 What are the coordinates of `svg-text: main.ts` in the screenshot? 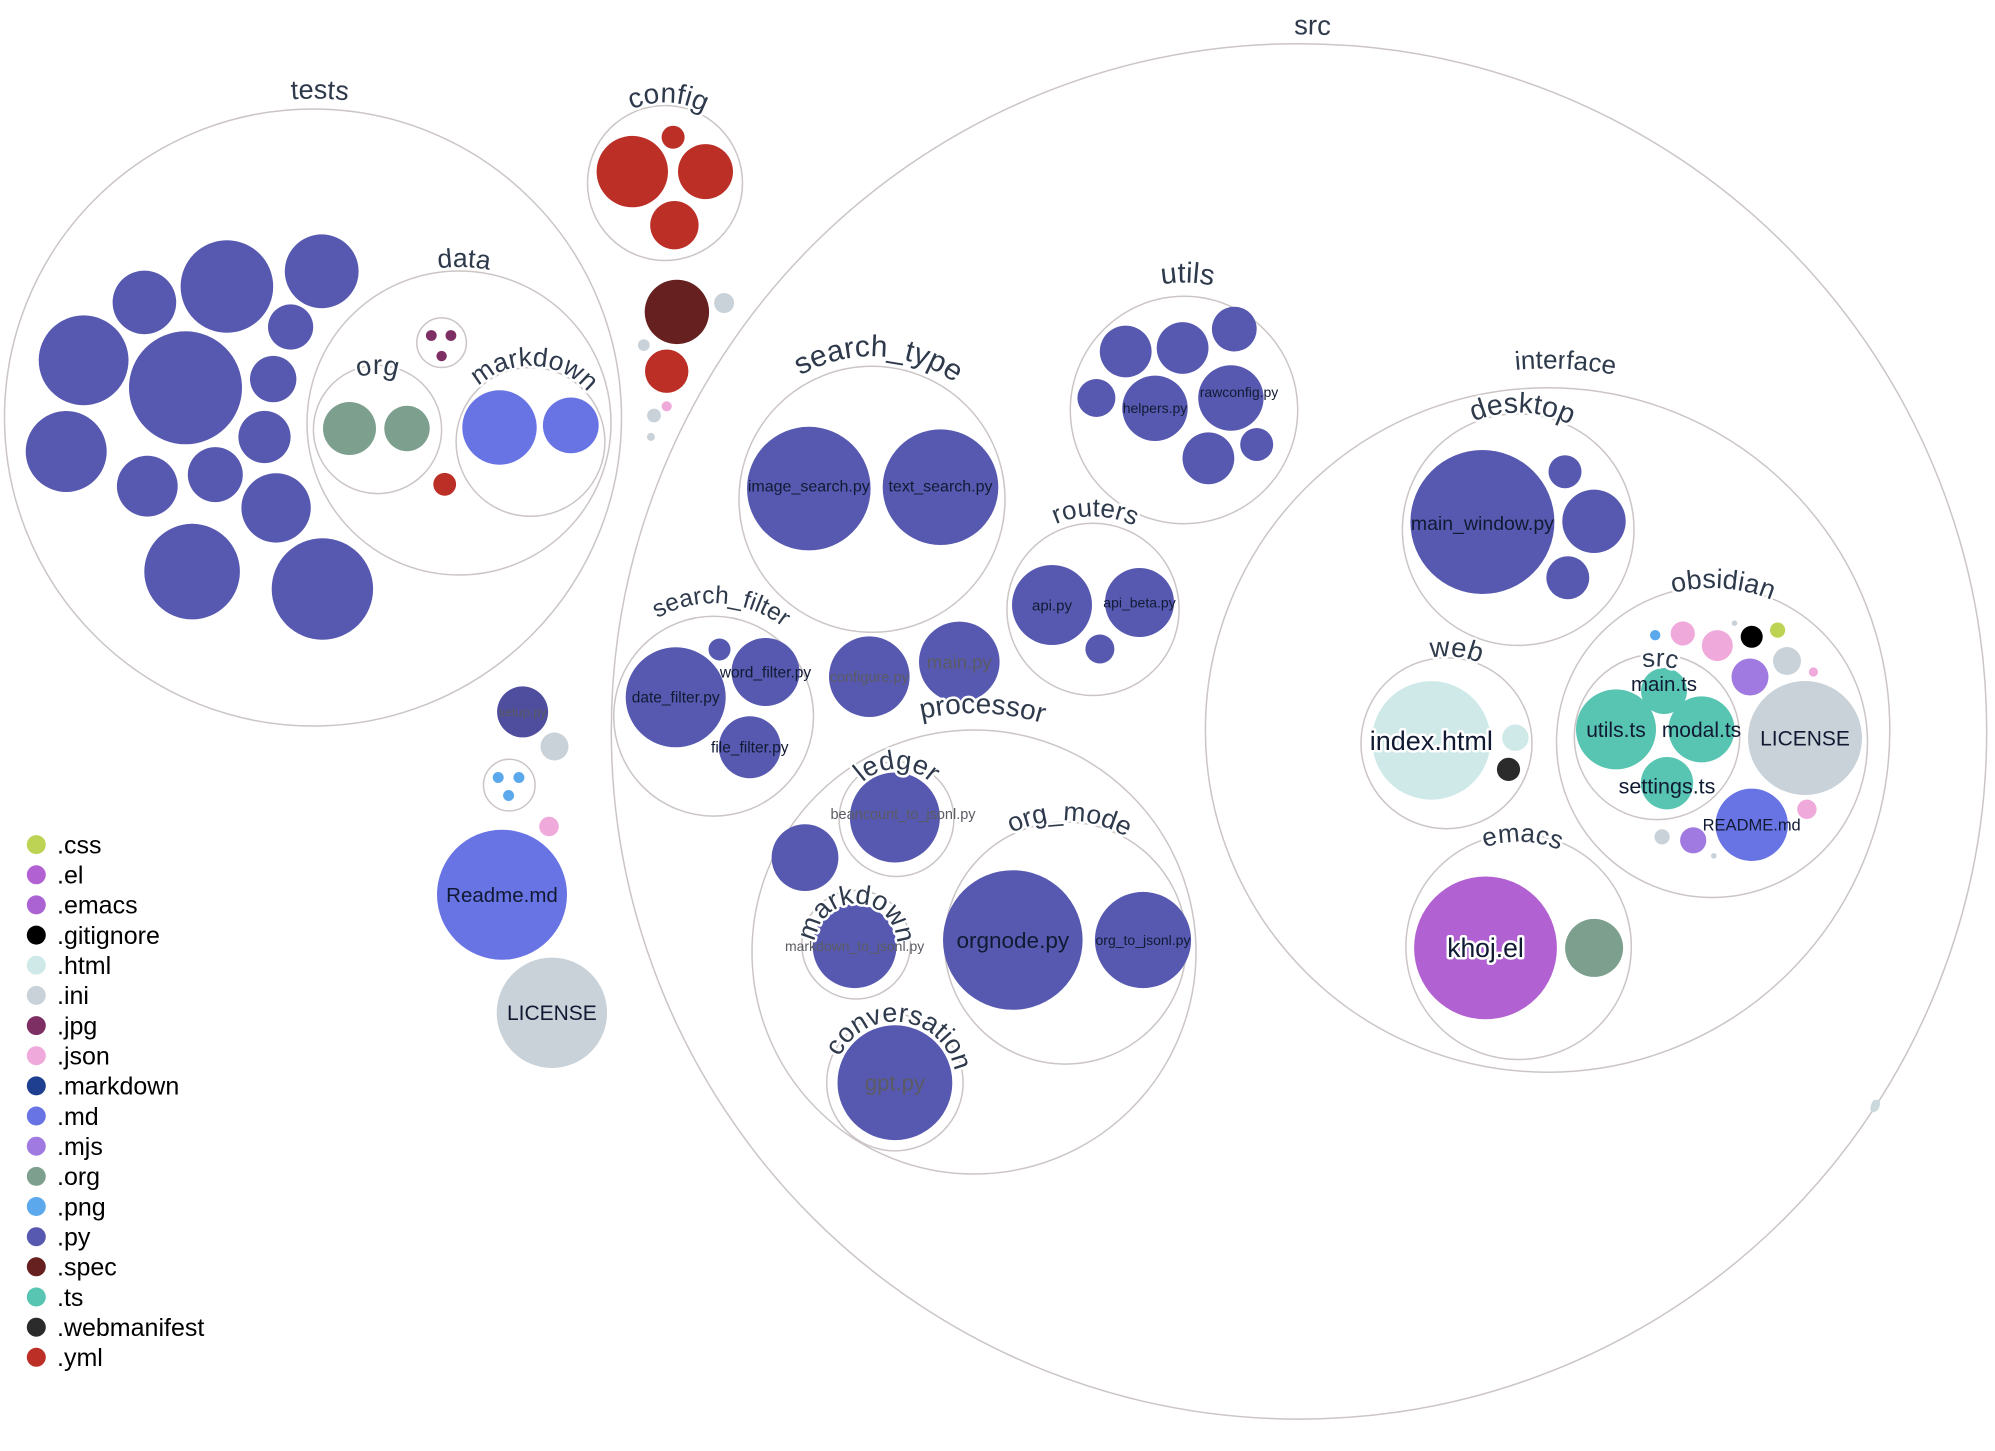 It's located at (1664, 684).